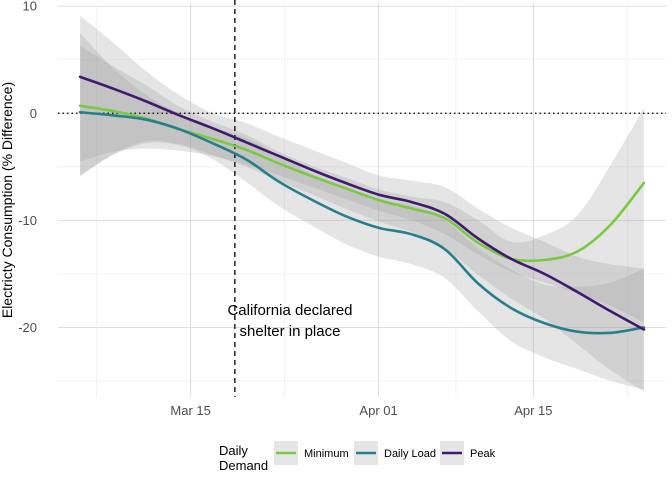  Describe the element at coordinates (27, 167) in the screenshot. I see `y-axis-ticks: 10 0 -10 -20` at that location.